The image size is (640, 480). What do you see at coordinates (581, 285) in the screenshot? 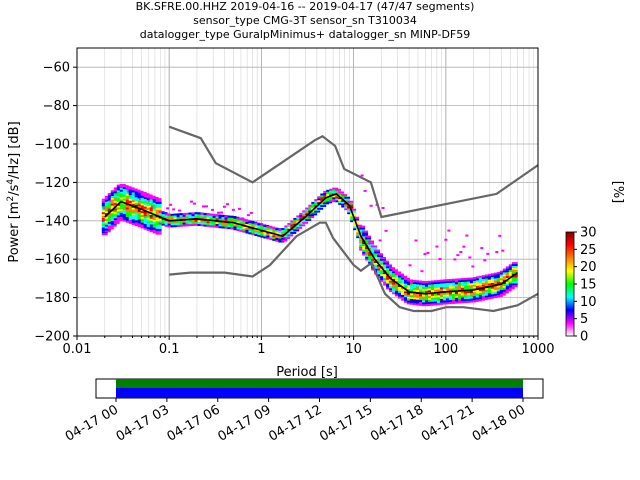
I see `colorbar: 0 5 10 15 20 25 30` at bounding box center [581, 285].